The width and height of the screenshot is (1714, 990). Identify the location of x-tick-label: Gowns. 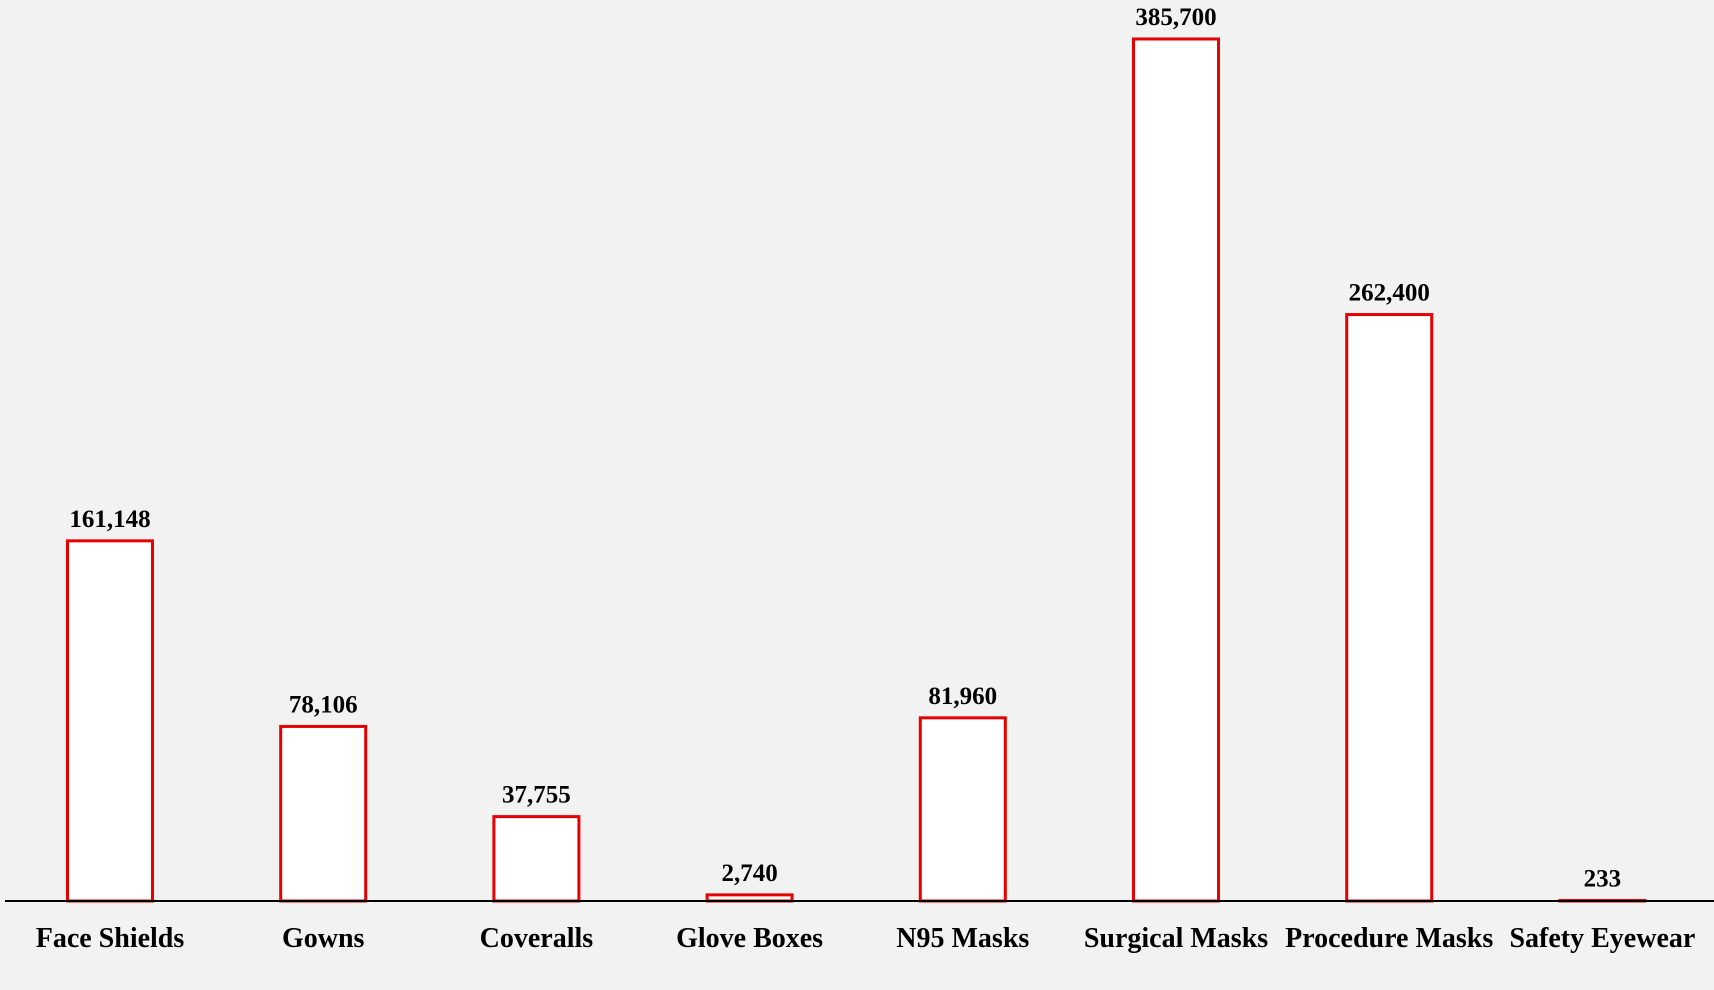
(323, 938).